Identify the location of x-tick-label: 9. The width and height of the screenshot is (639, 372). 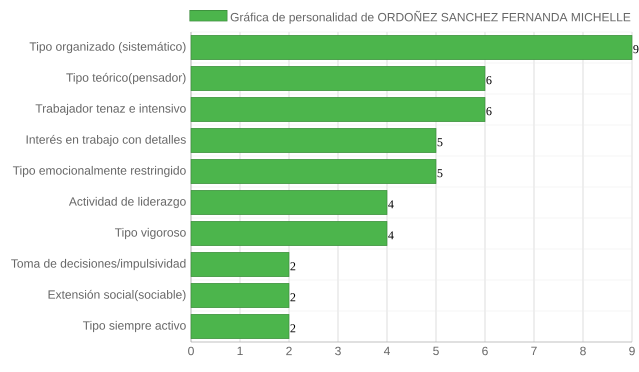
(632, 351).